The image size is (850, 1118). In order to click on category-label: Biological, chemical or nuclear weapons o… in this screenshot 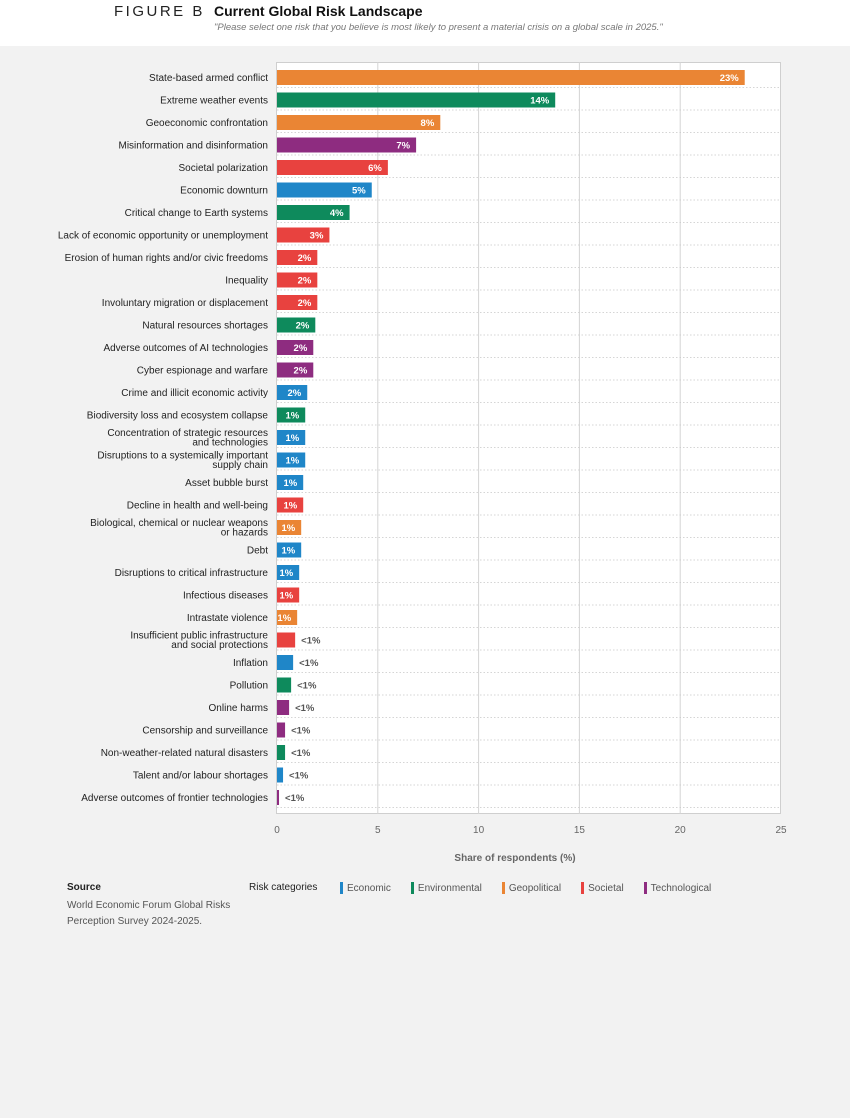, I will do `click(179, 528)`.